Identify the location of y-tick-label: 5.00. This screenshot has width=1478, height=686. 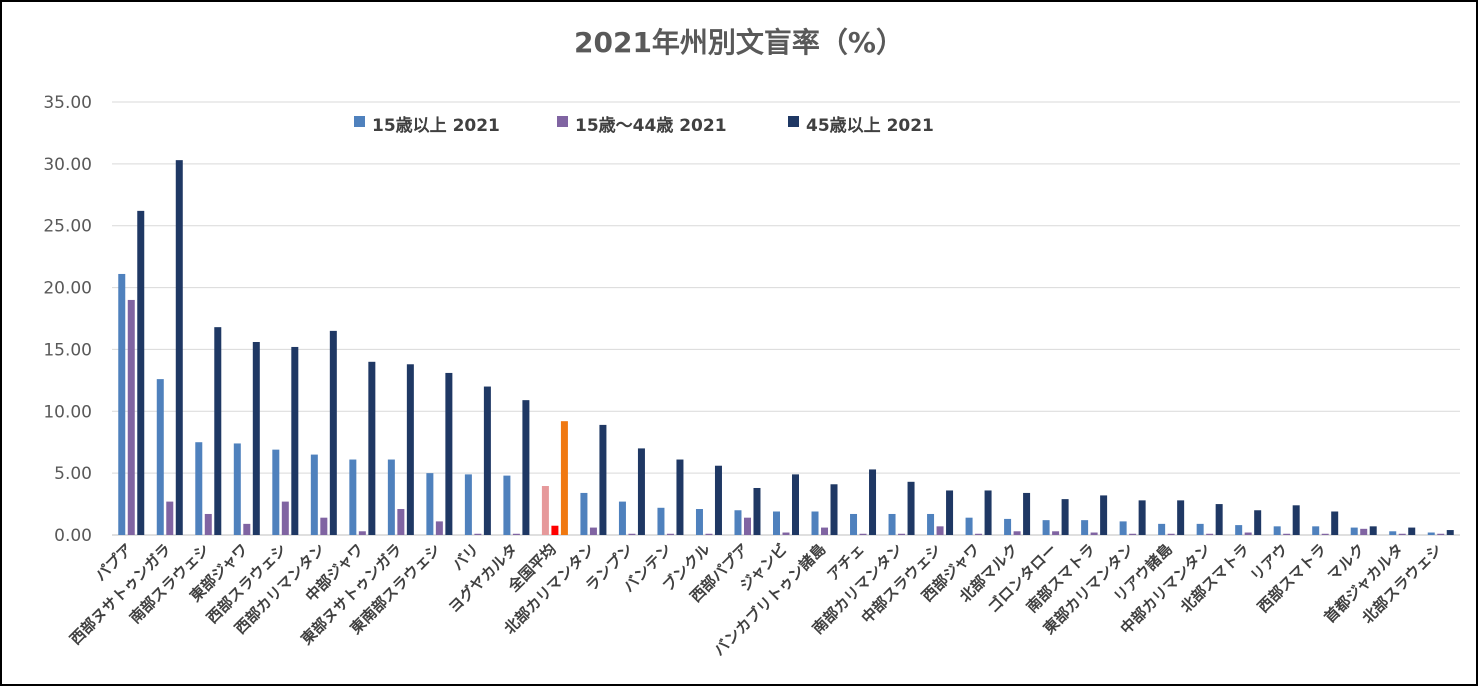
(73, 474).